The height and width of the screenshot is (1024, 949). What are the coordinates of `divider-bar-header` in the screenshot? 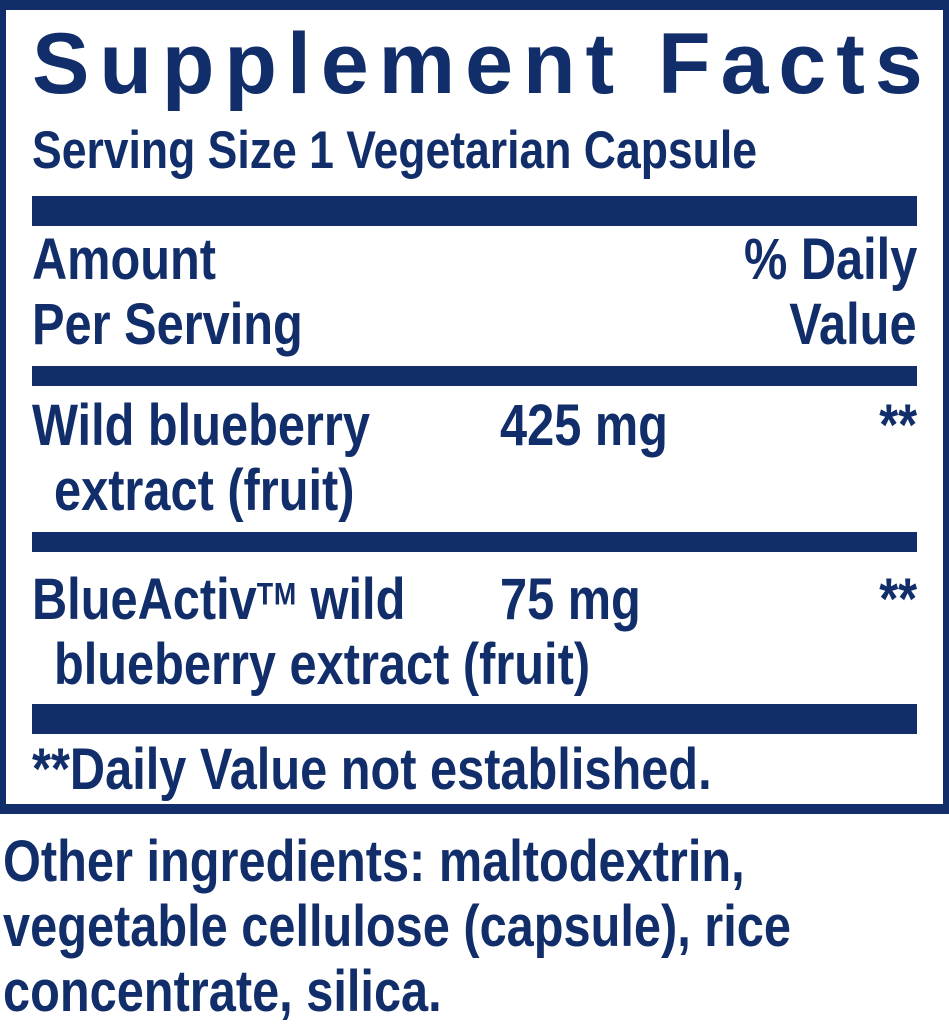 It's located at (474, 375).